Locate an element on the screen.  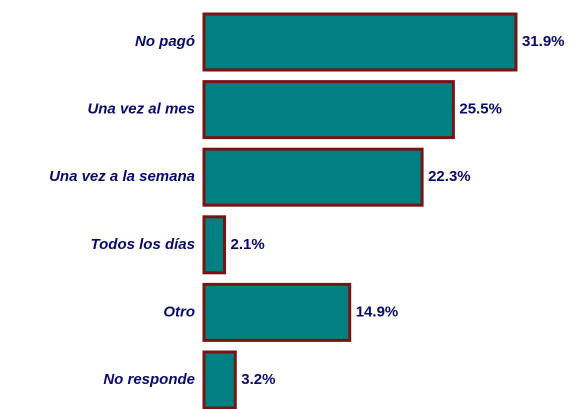
category-label: Otro is located at coordinates (179, 311).